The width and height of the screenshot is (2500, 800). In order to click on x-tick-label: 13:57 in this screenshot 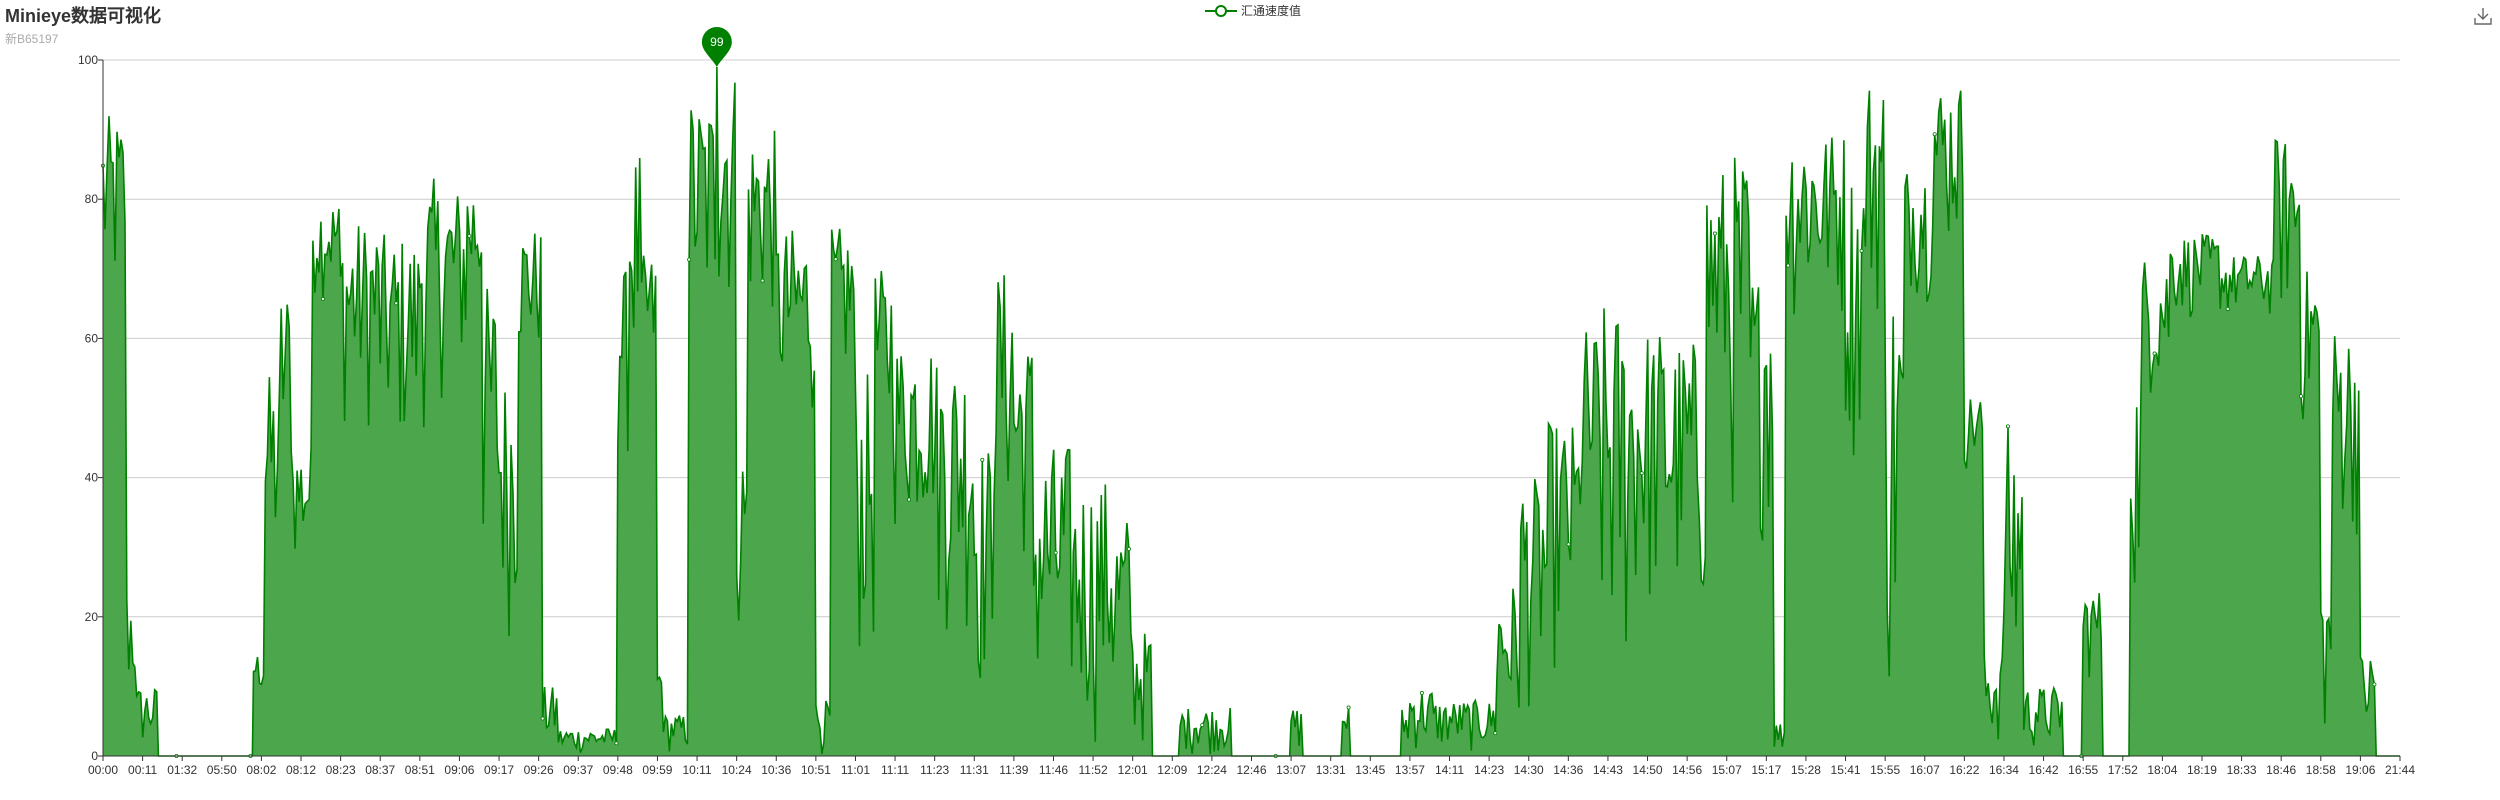, I will do `click(1410, 770)`.